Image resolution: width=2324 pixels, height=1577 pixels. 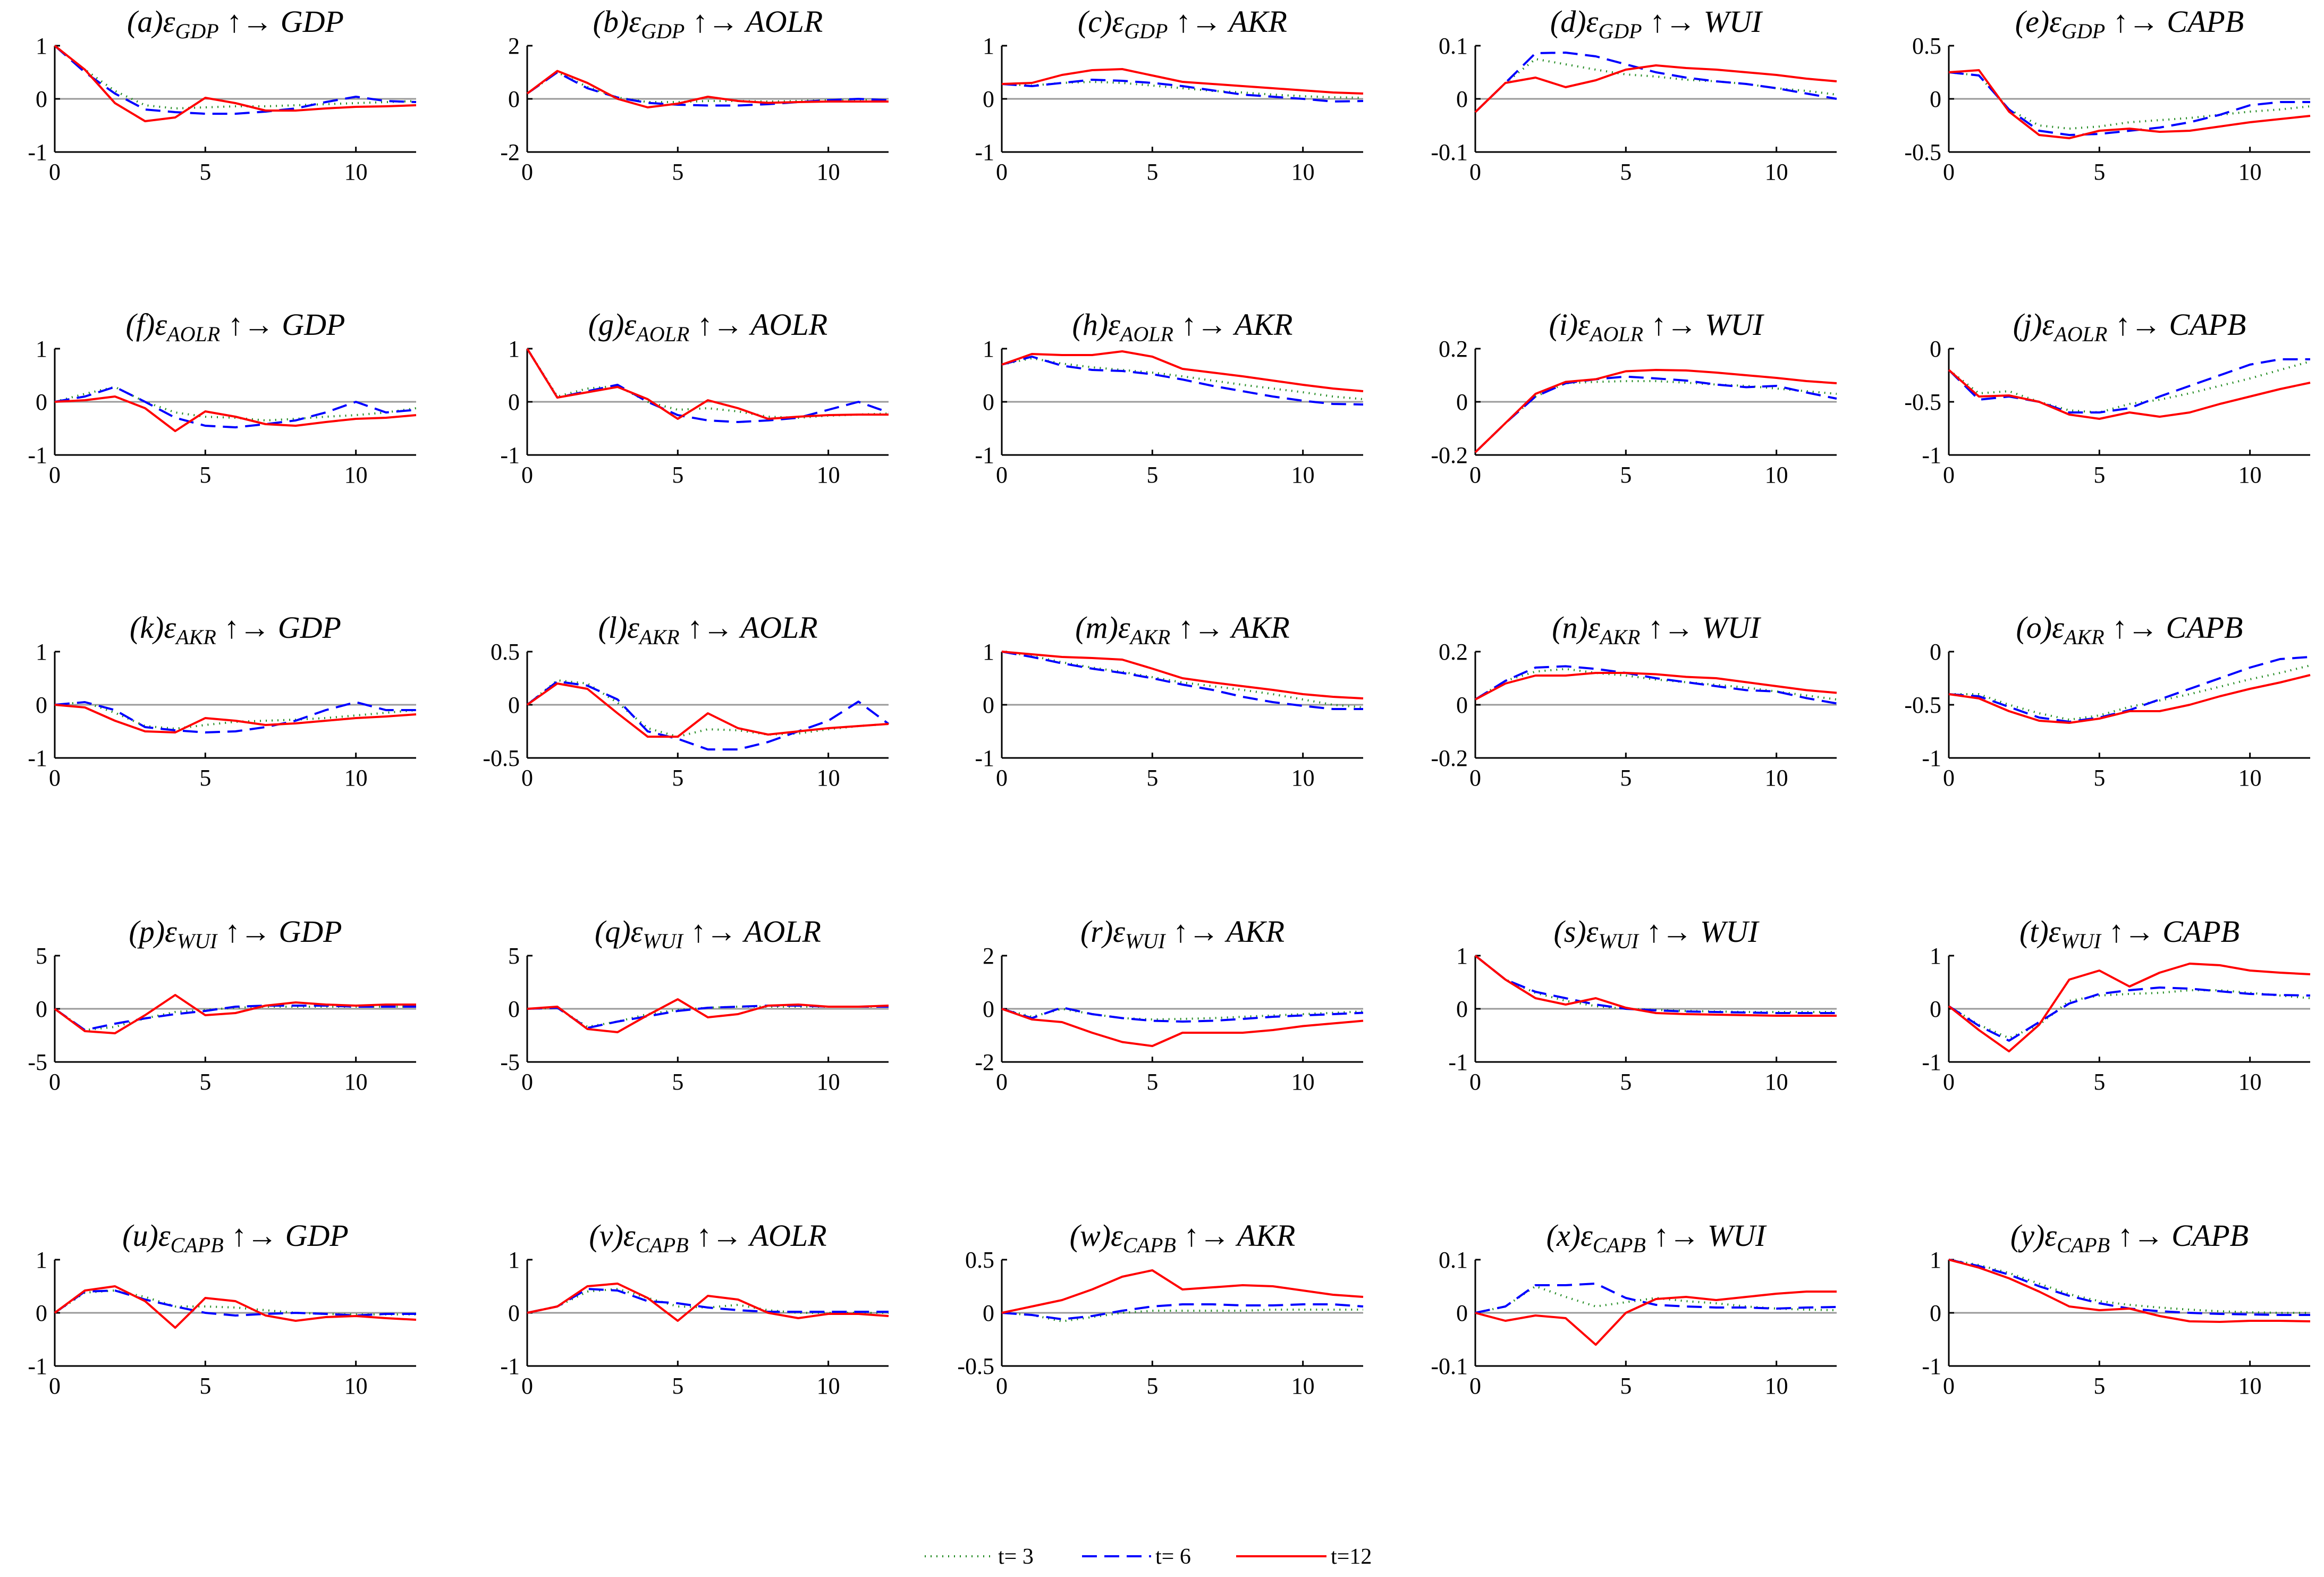 I want to click on panel-title: (x)εCAPB ↑→ WUI, so click(x=1656, y=1237).